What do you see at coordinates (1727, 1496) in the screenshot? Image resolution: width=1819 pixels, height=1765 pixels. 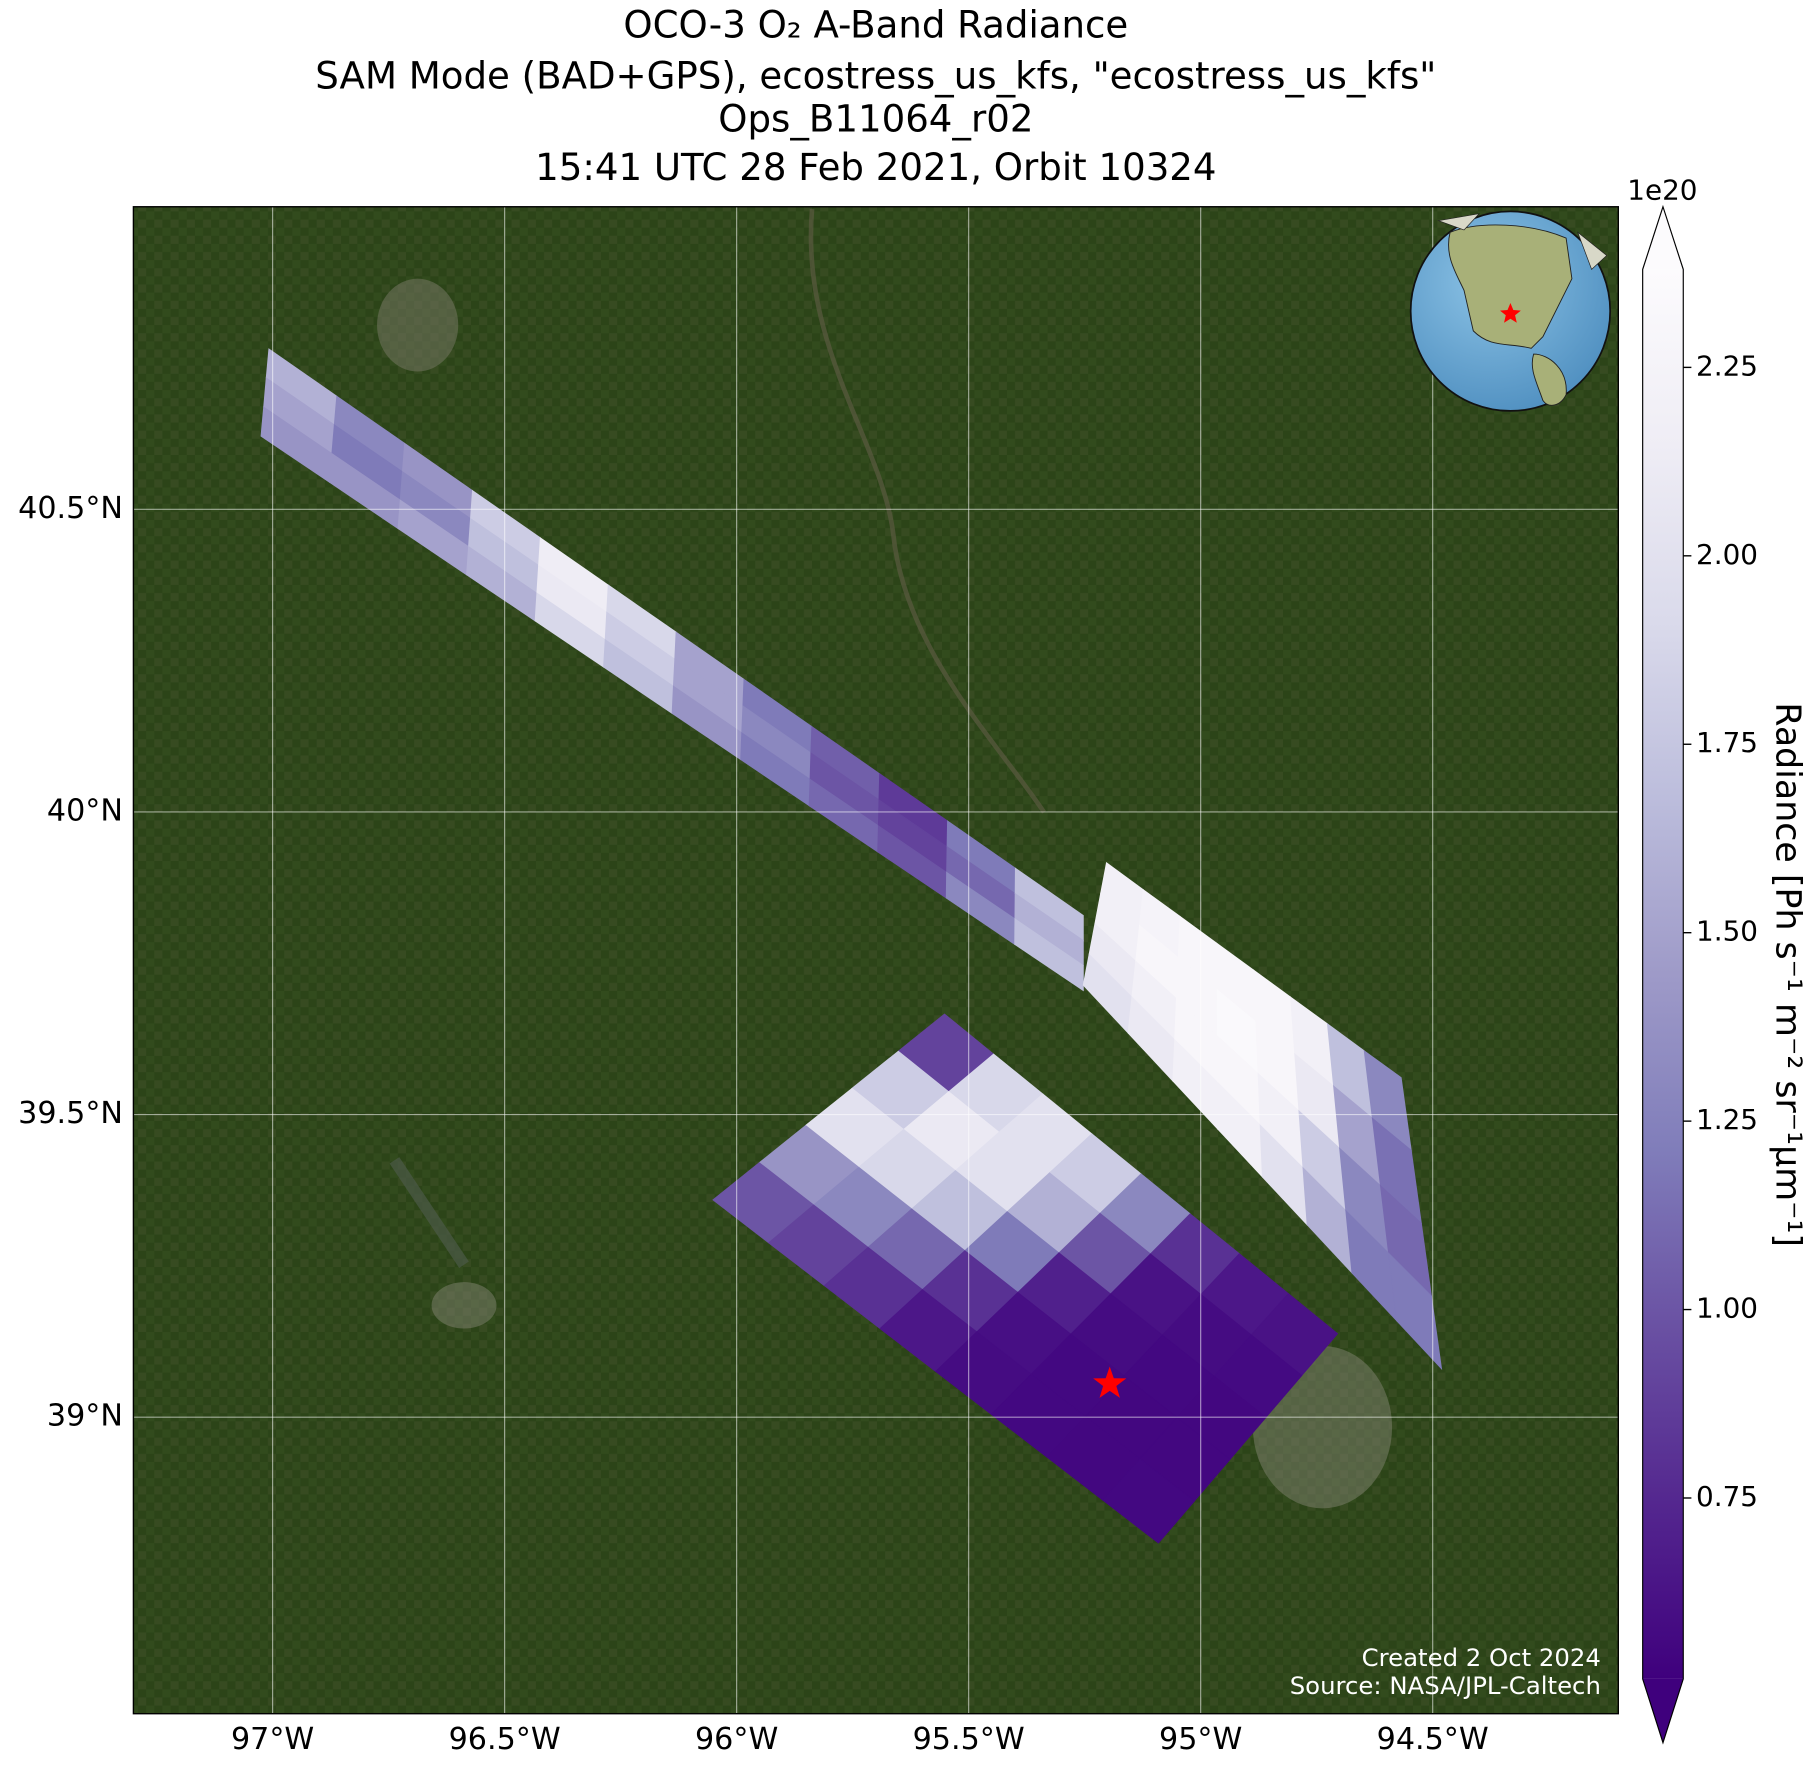 I see `colorbar-tick-label: 0.75` at bounding box center [1727, 1496].